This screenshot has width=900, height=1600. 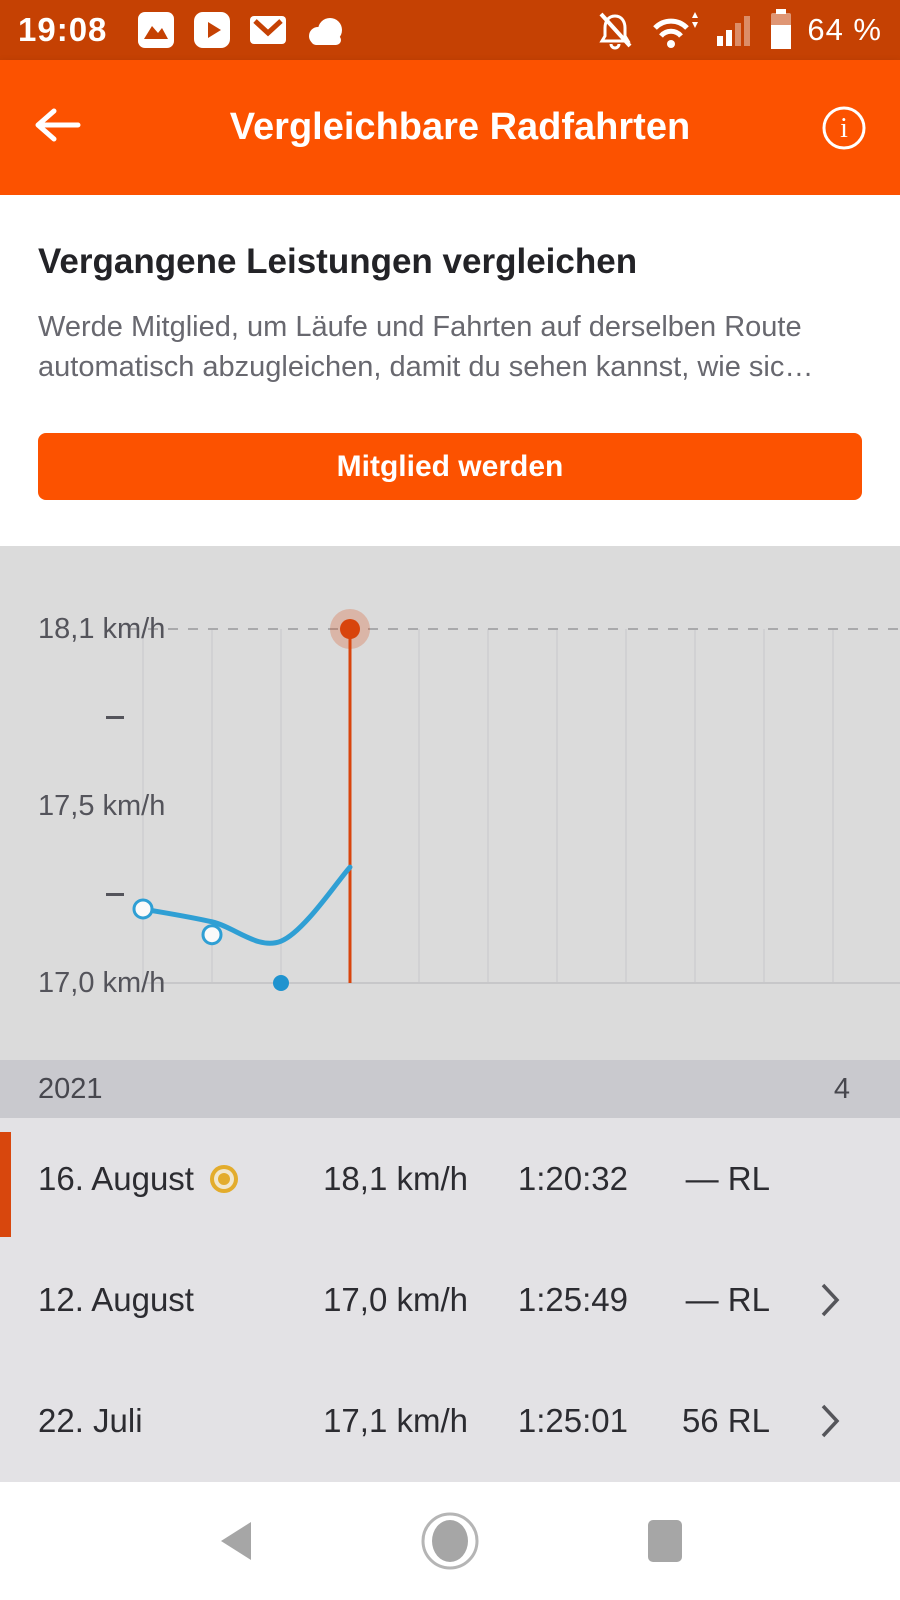 I want to click on ride-date: 22. Juli, so click(x=90, y=1421).